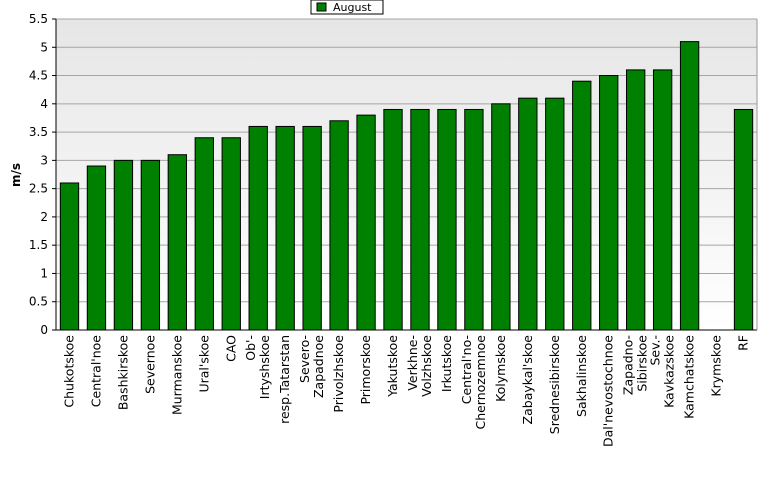 This screenshot has height=479, width=777. Describe the element at coordinates (628, 365) in the screenshot. I see `x-tick-label-line: Zapadno-` at that location.